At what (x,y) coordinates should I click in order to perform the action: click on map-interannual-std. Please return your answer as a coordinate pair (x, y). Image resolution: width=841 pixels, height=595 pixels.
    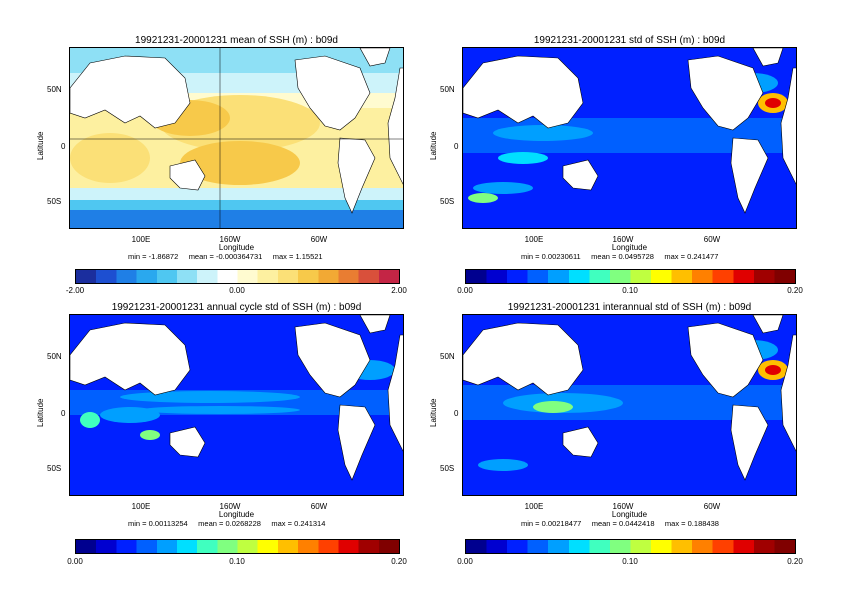
    Looking at the image, I should click on (629, 405).